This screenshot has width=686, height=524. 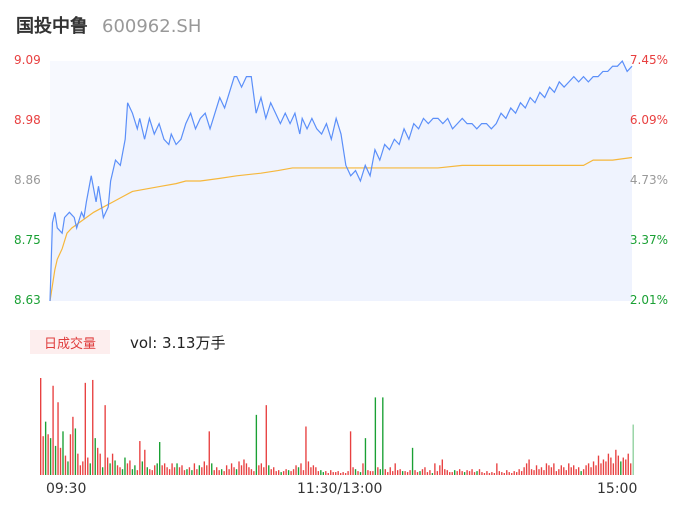 What do you see at coordinates (27, 180) in the screenshot?
I see `y-tick-left: 8.86` at bounding box center [27, 180].